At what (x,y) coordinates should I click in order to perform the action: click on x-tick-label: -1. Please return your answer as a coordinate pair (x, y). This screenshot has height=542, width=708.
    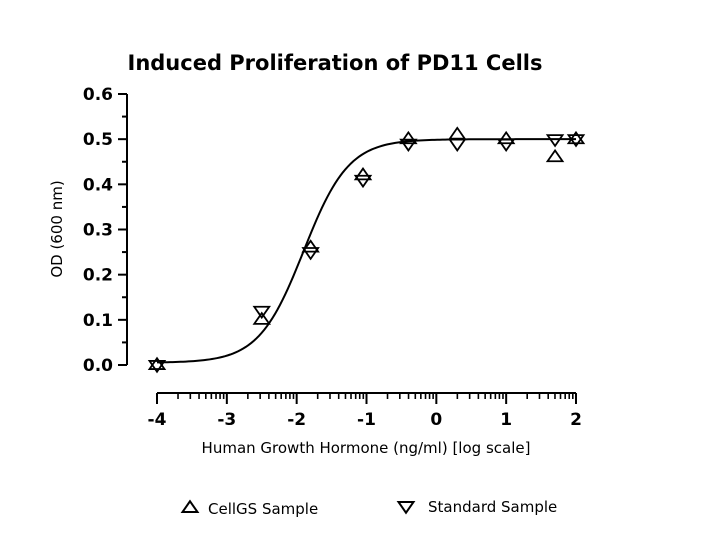
    Looking at the image, I should click on (366, 420).